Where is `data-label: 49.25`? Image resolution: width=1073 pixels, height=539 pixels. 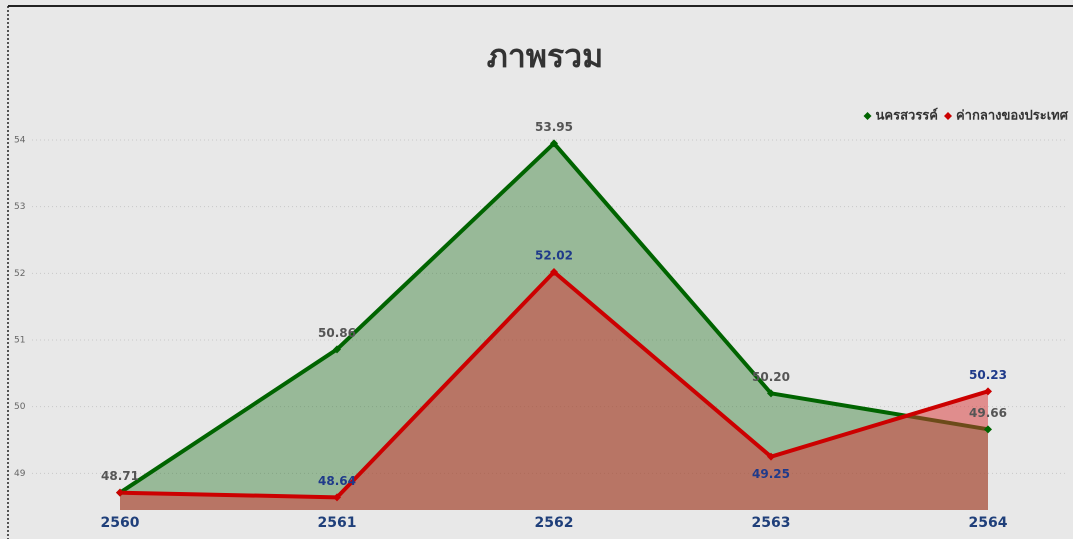 data-label: 49.25 is located at coordinates (771, 474).